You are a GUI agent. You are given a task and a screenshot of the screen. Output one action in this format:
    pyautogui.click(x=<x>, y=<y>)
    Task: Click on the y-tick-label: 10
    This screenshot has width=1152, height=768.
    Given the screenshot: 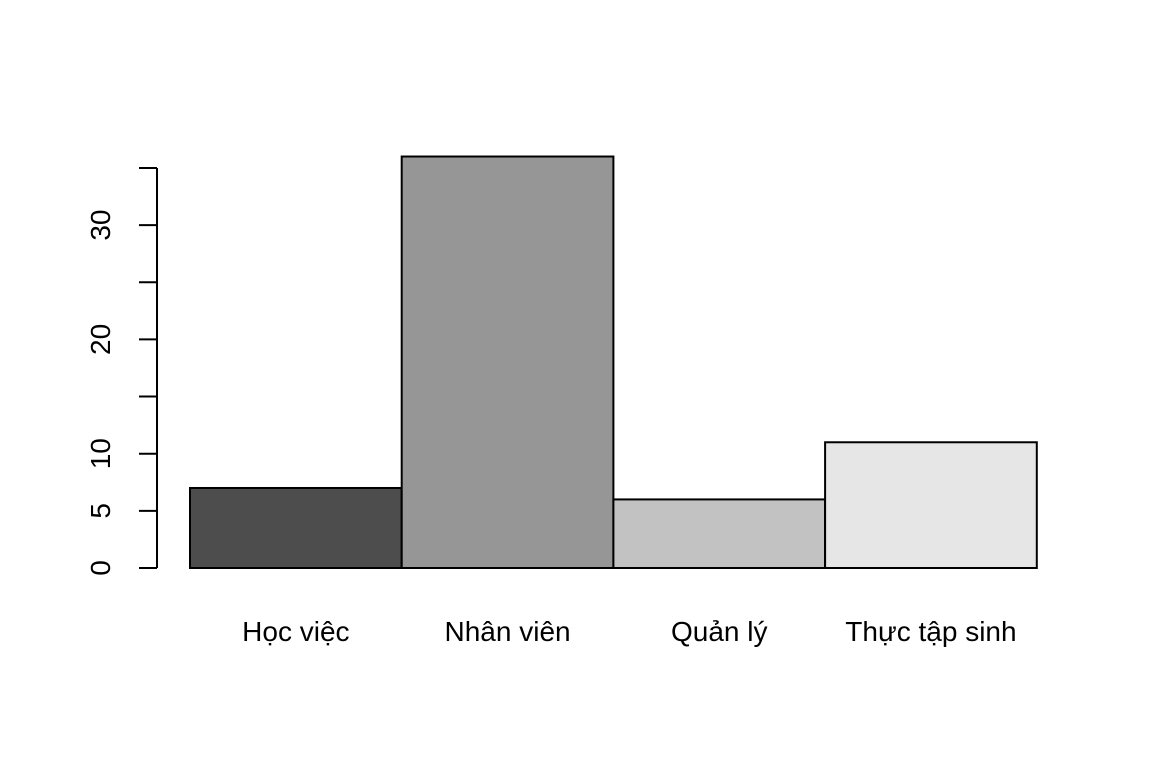 What is the action you would take?
    pyautogui.click(x=100, y=453)
    